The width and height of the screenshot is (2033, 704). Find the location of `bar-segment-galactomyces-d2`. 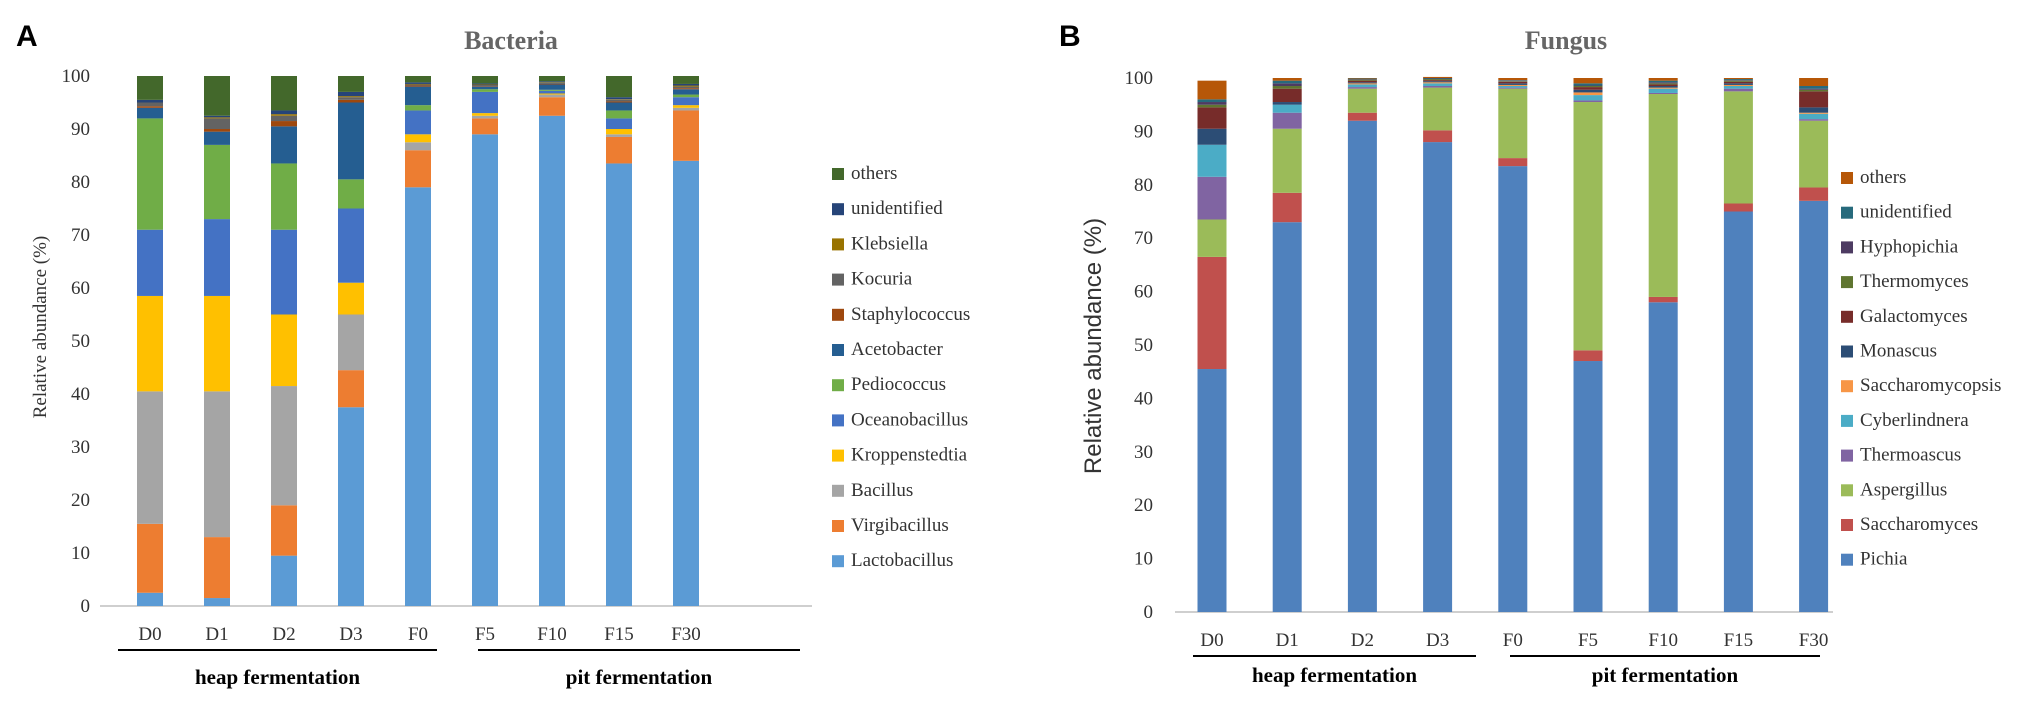

bar-segment-galactomyces-d2 is located at coordinates (1362, 81).